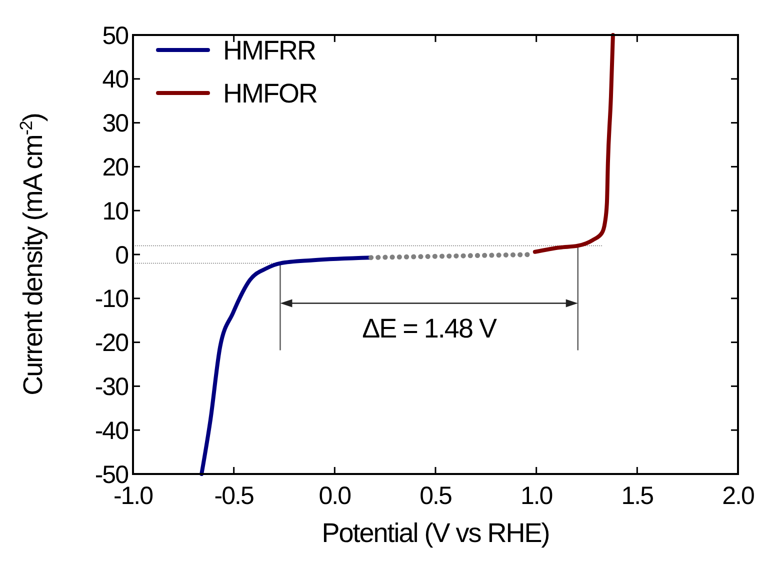 Image resolution: width=759 pixels, height=562 pixels. Describe the element at coordinates (111, 299) in the screenshot. I see `y-tick-label: -10` at that location.